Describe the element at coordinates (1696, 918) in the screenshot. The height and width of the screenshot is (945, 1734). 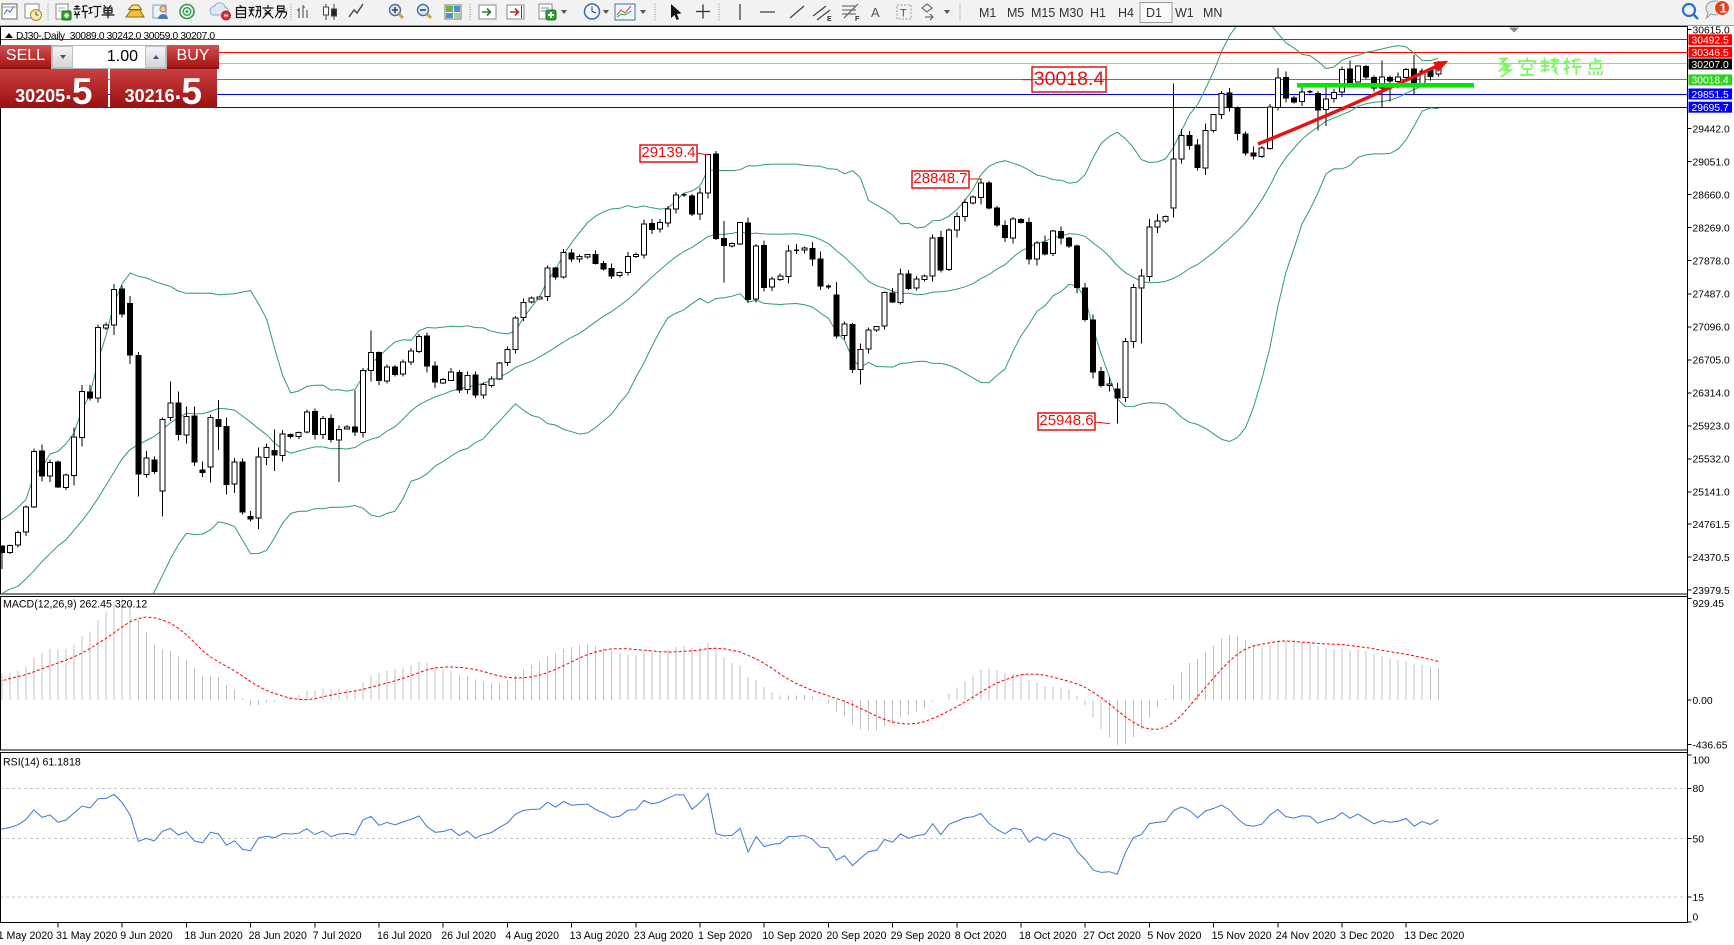
I see `svg-text: 0` at that location.